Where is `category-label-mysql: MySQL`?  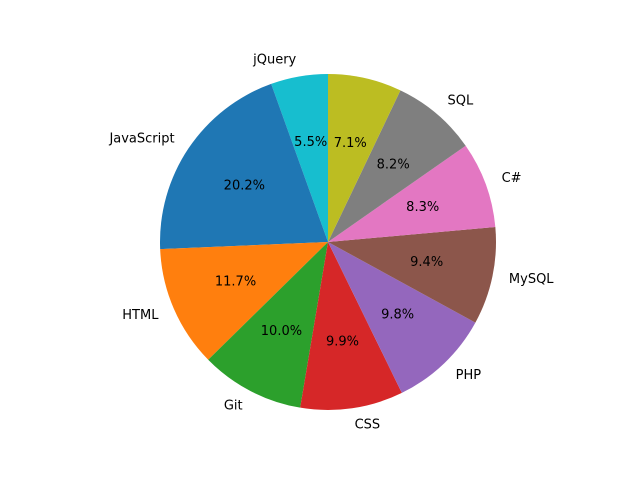
category-label-mysql: MySQL is located at coordinates (531, 279).